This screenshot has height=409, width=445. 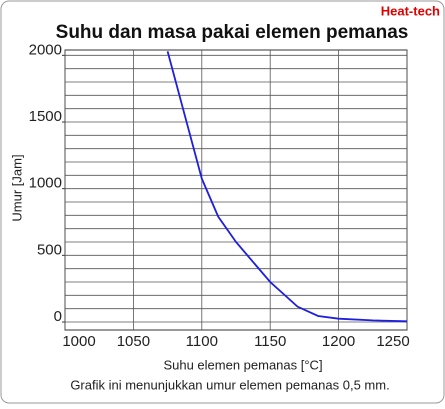 I want to click on x-tick-label: 1250, so click(x=392, y=341).